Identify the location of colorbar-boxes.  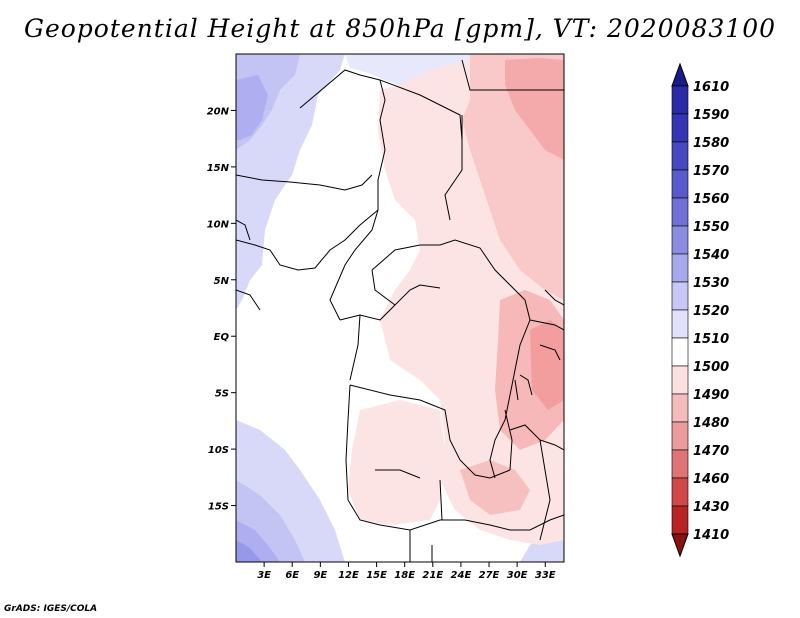
(680, 310).